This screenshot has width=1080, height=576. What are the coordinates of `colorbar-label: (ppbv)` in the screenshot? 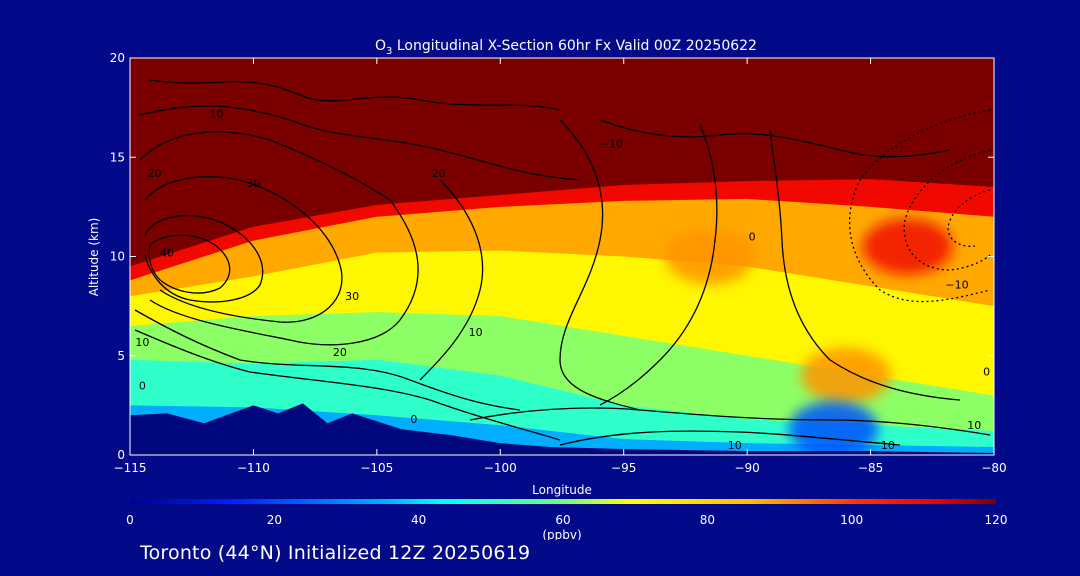 It's located at (561, 534).